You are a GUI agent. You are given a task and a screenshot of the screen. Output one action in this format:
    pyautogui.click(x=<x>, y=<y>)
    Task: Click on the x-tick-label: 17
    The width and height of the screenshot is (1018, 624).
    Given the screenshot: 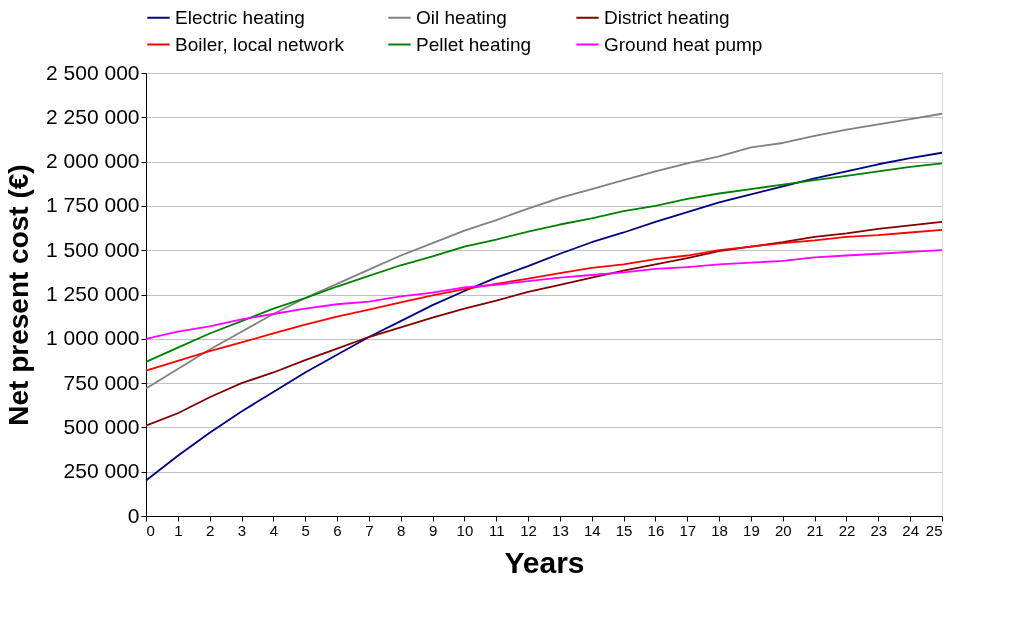 What is the action you would take?
    pyautogui.click(x=688, y=530)
    